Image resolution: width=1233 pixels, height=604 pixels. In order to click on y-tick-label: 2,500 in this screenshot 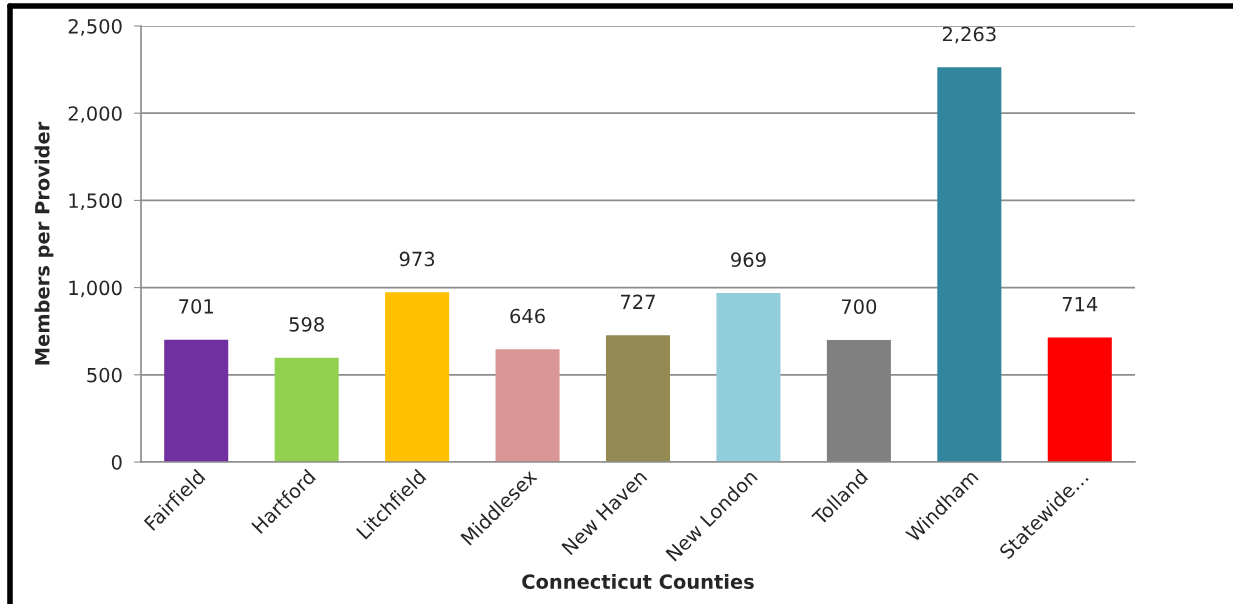, I will do `click(95, 27)`.